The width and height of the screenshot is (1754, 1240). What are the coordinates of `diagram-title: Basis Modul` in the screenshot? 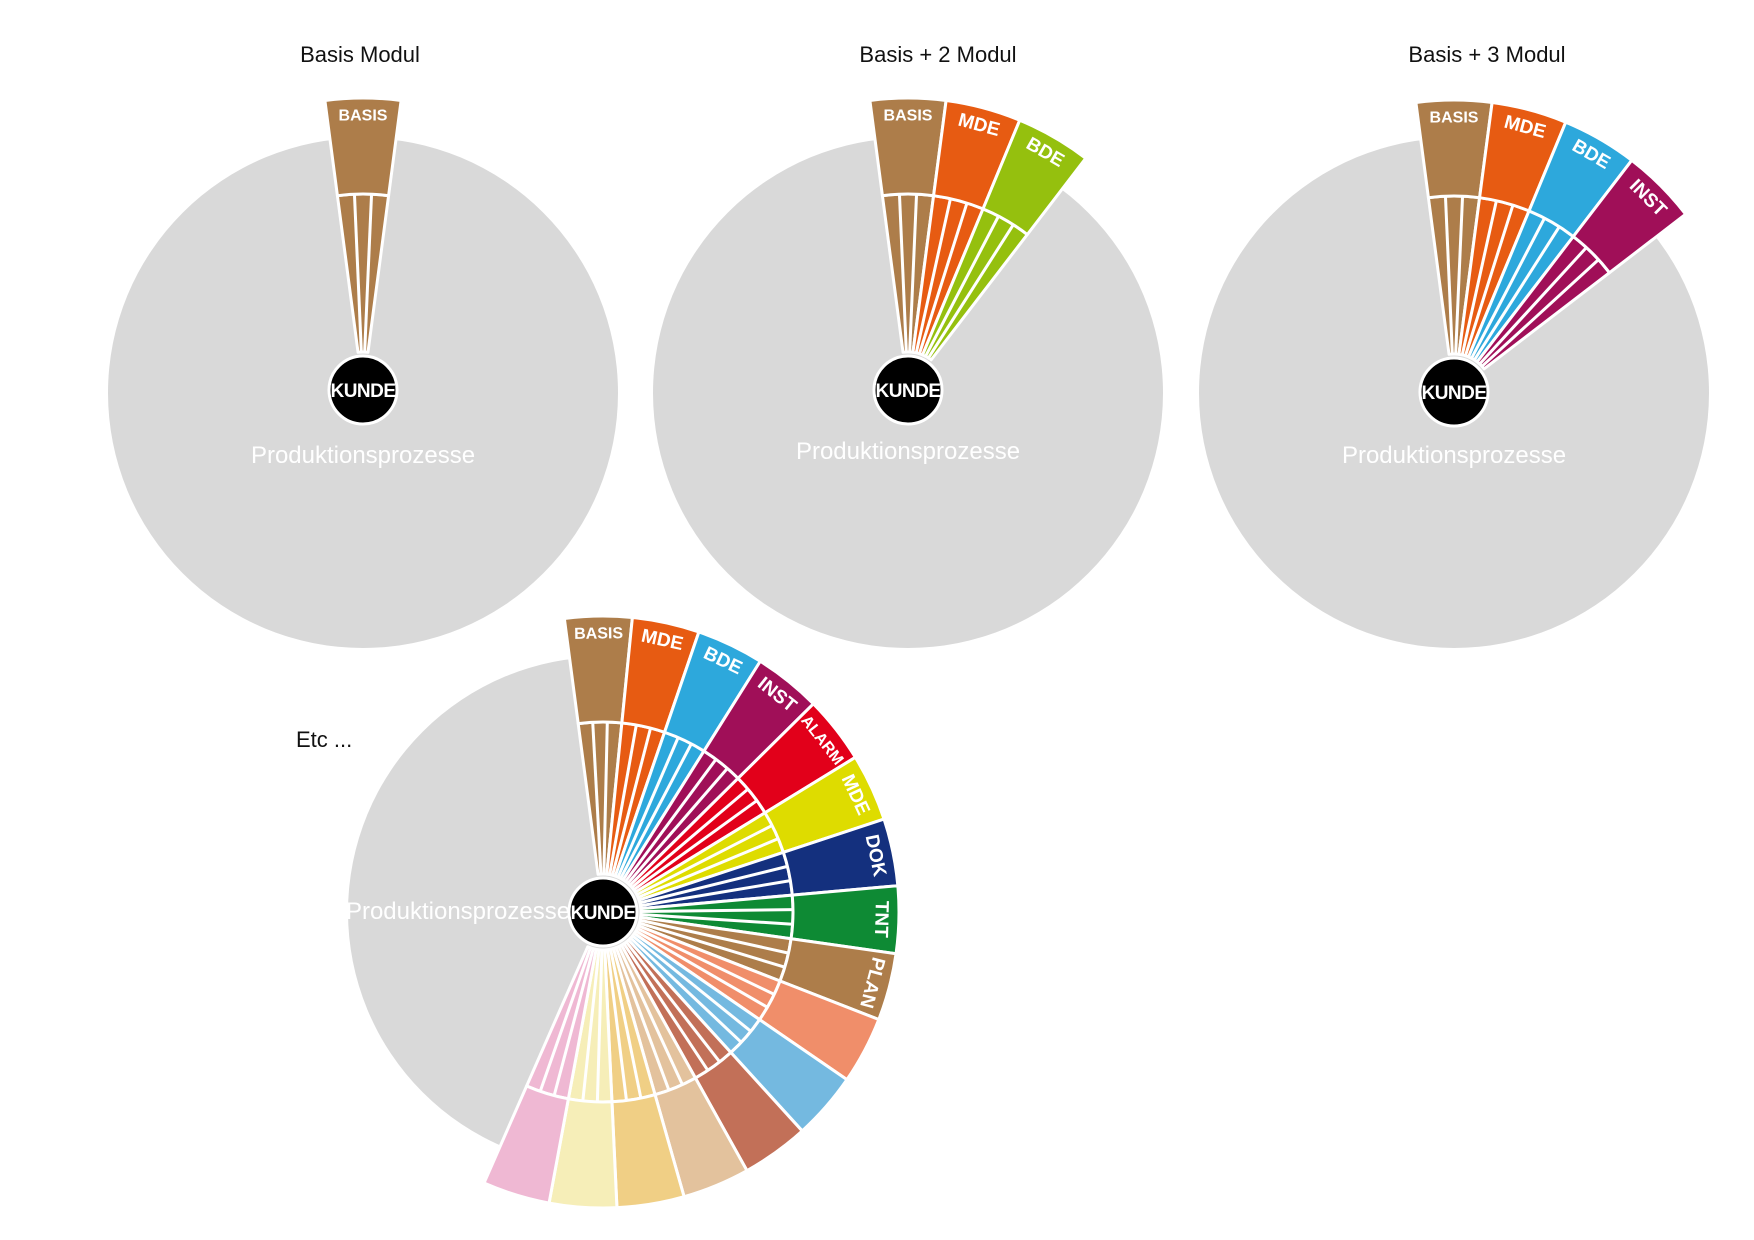 It's located at (360, 54).